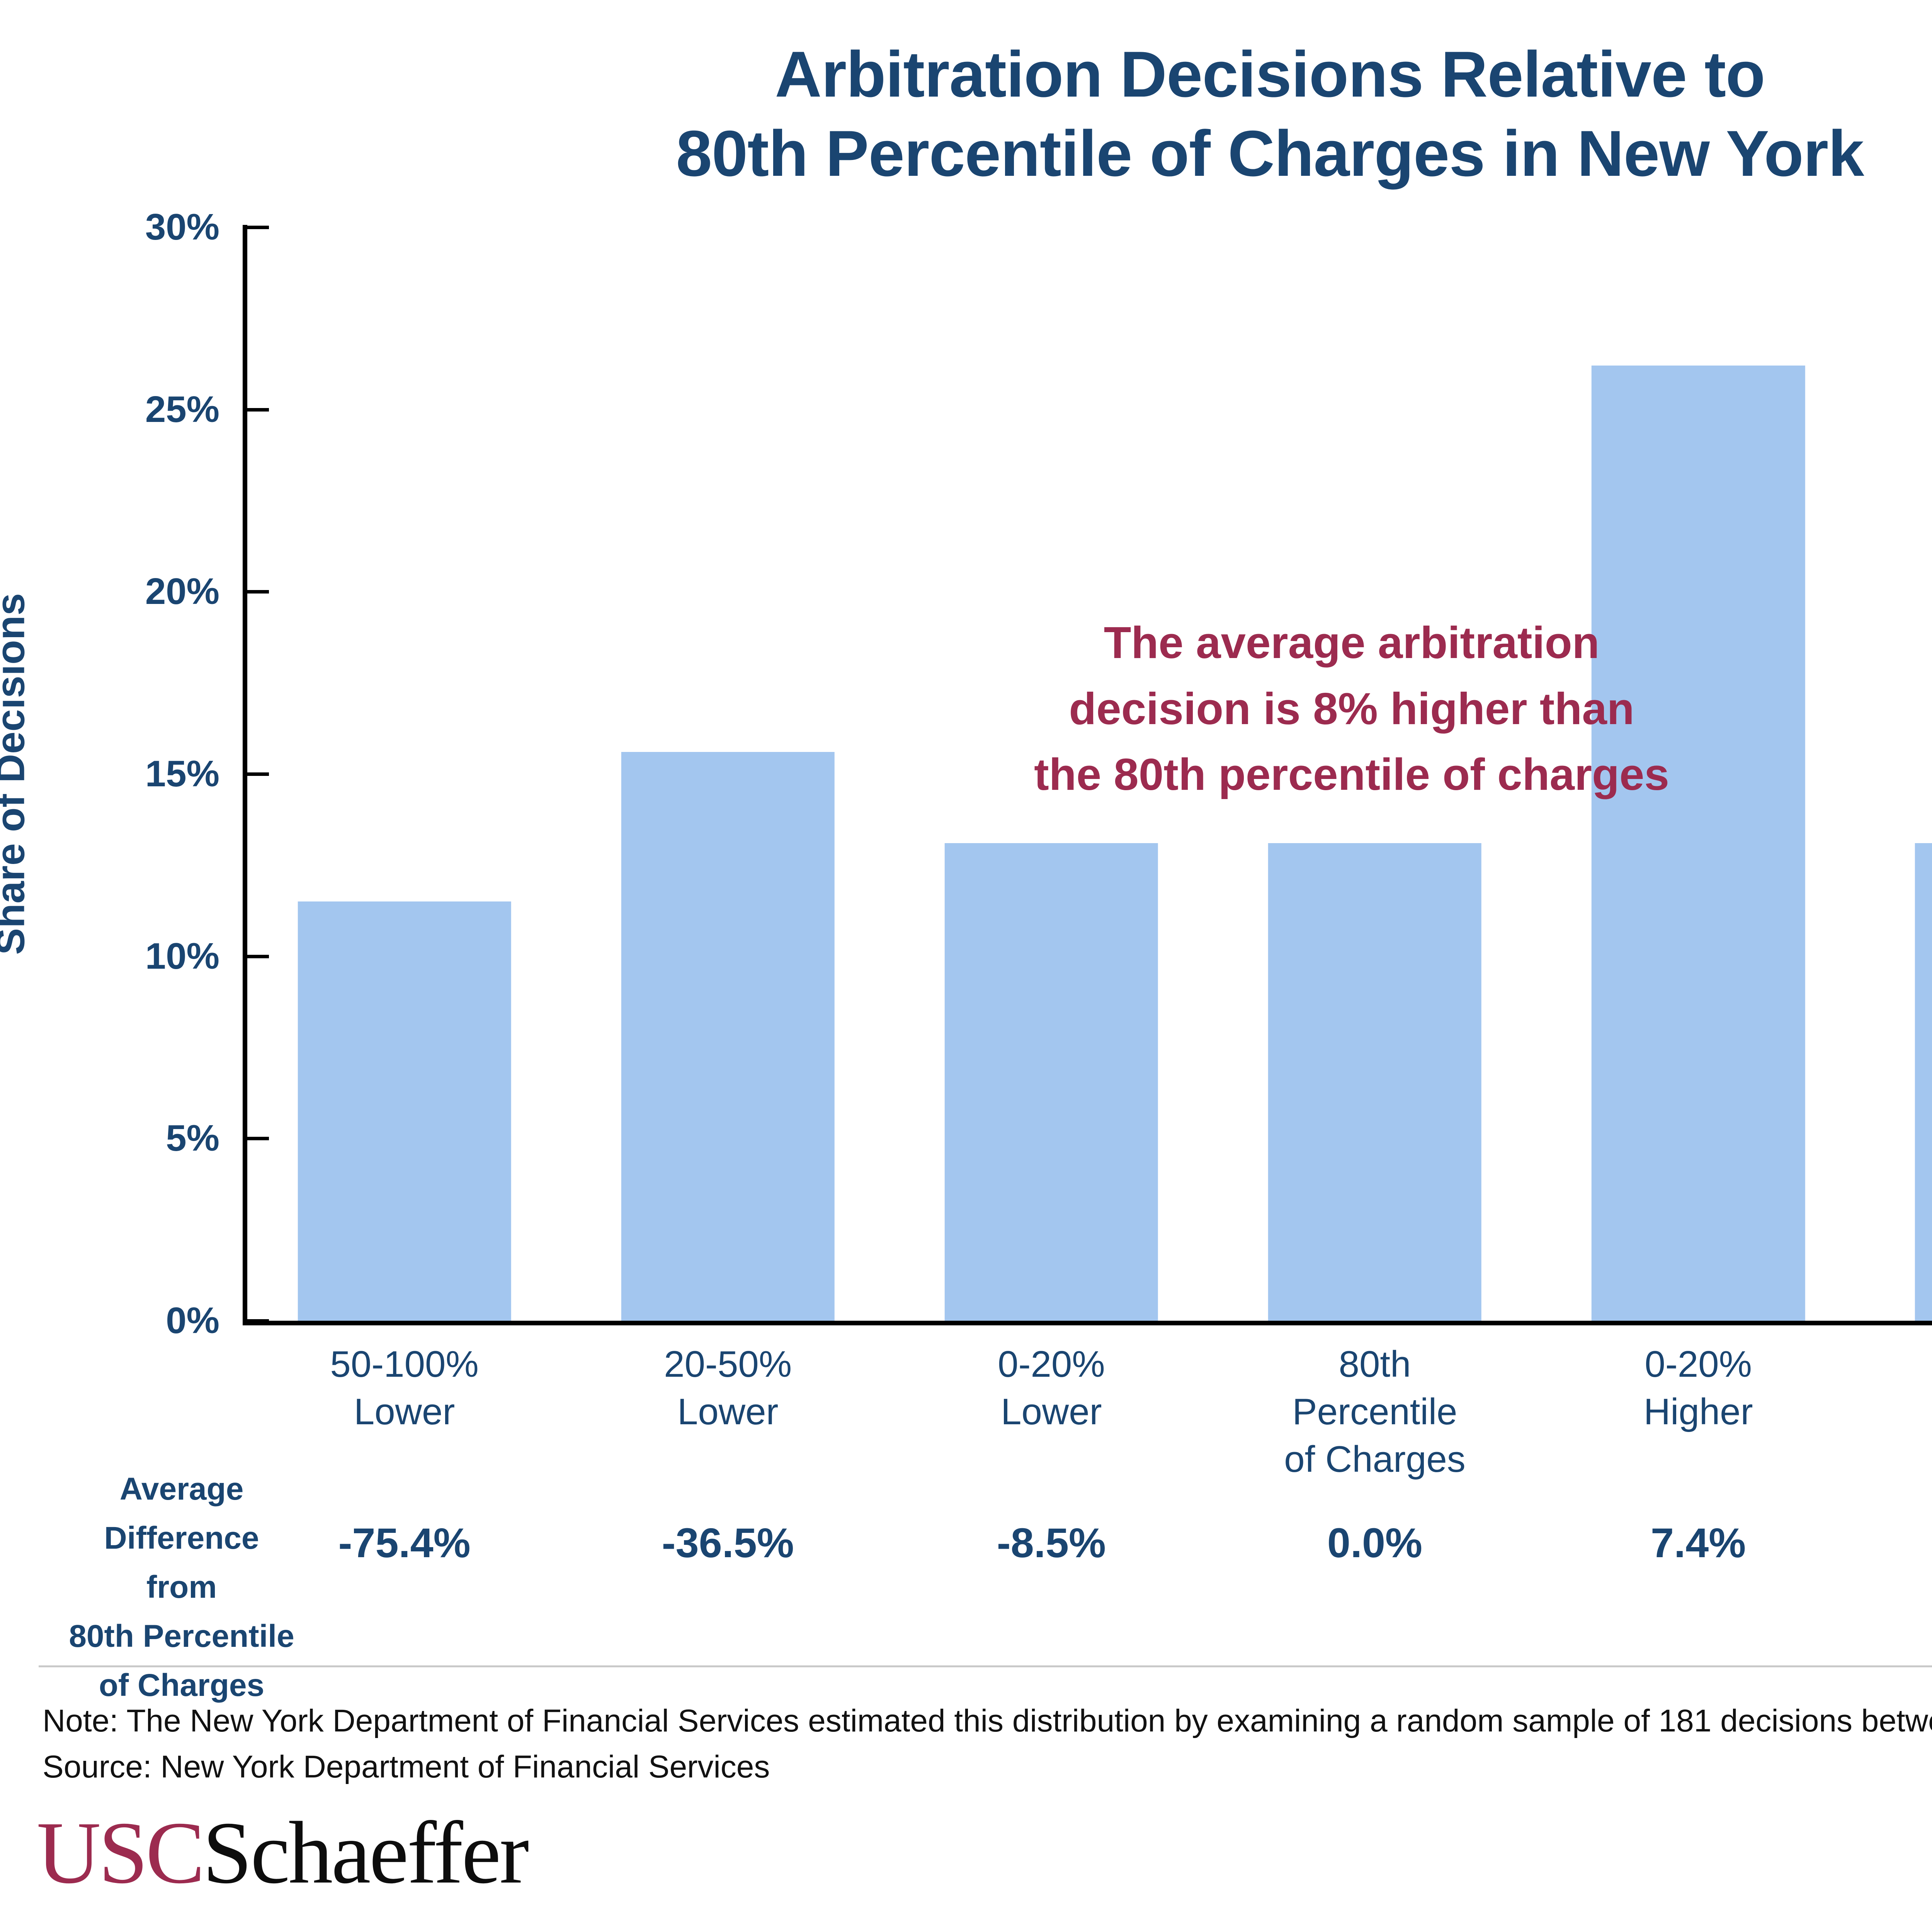  I want to click on x-axis-label: 80th Percentile of Charges, so click(1375, 1412).